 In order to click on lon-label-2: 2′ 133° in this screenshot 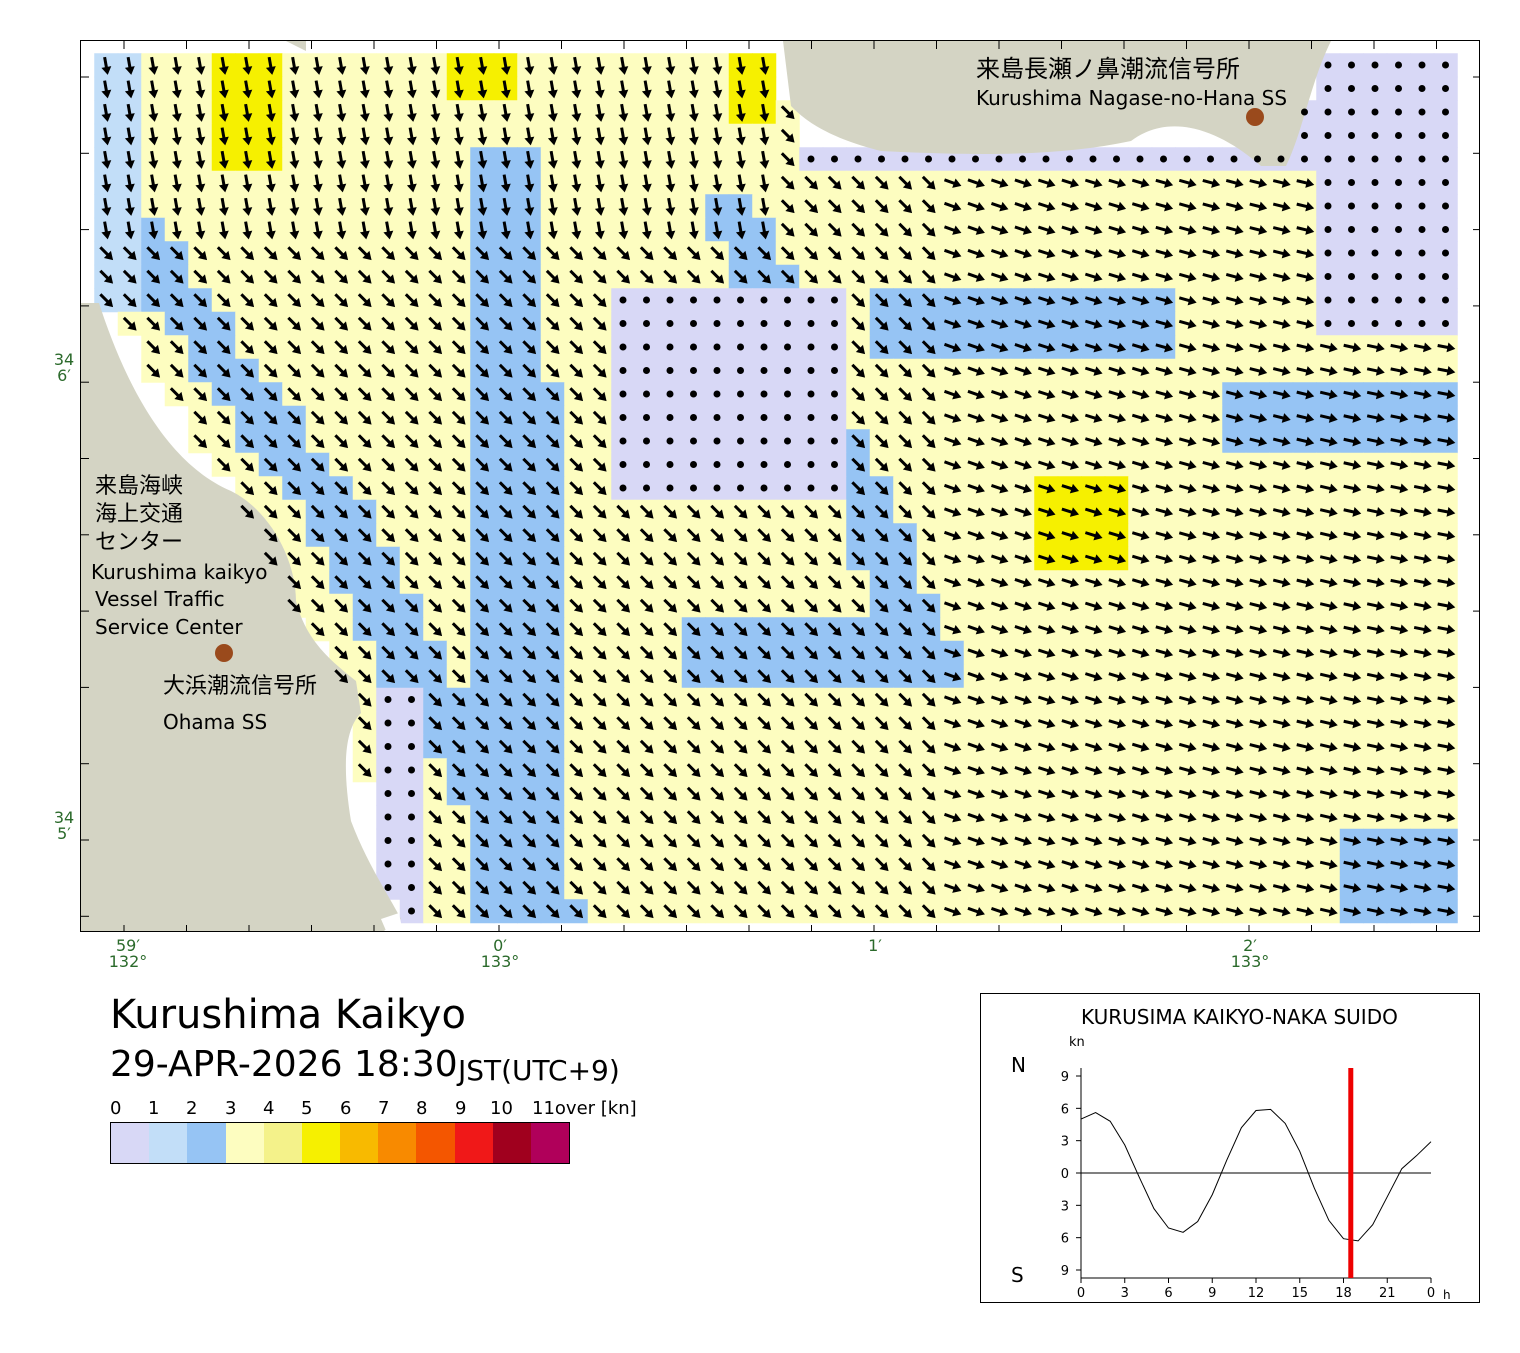, I will do `click(1250, 953)`.